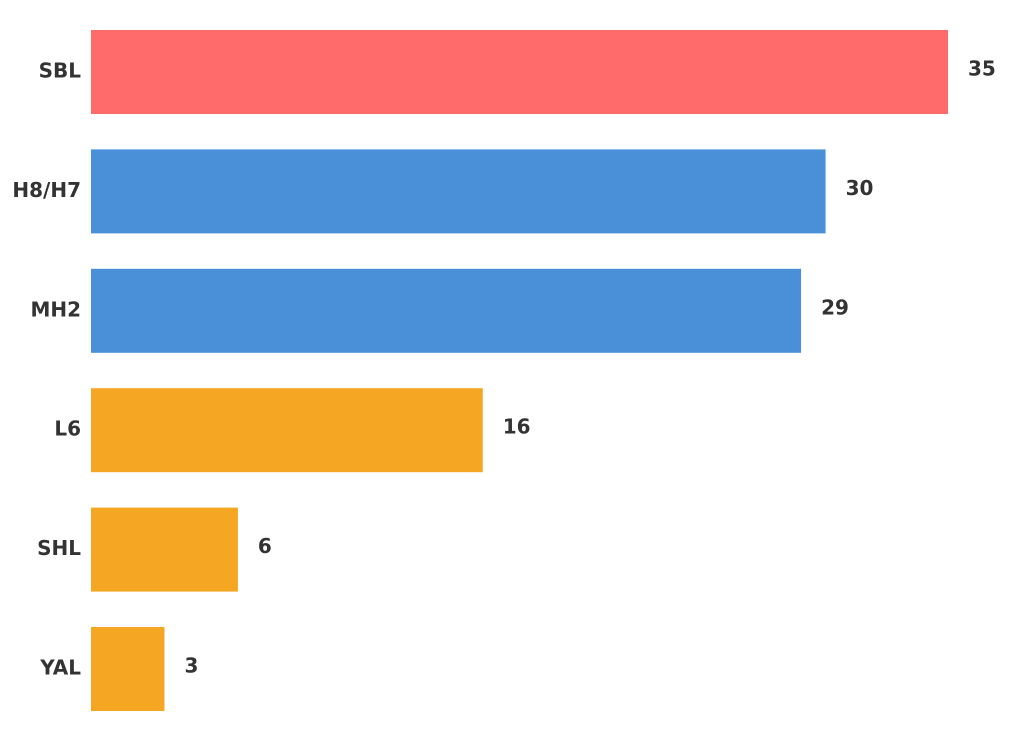 The height and width of the screenshot is (729, 1010). Describe the element at coordinates (191, 666) in the screenshot. I see `value-label-yal: 3` at that location.